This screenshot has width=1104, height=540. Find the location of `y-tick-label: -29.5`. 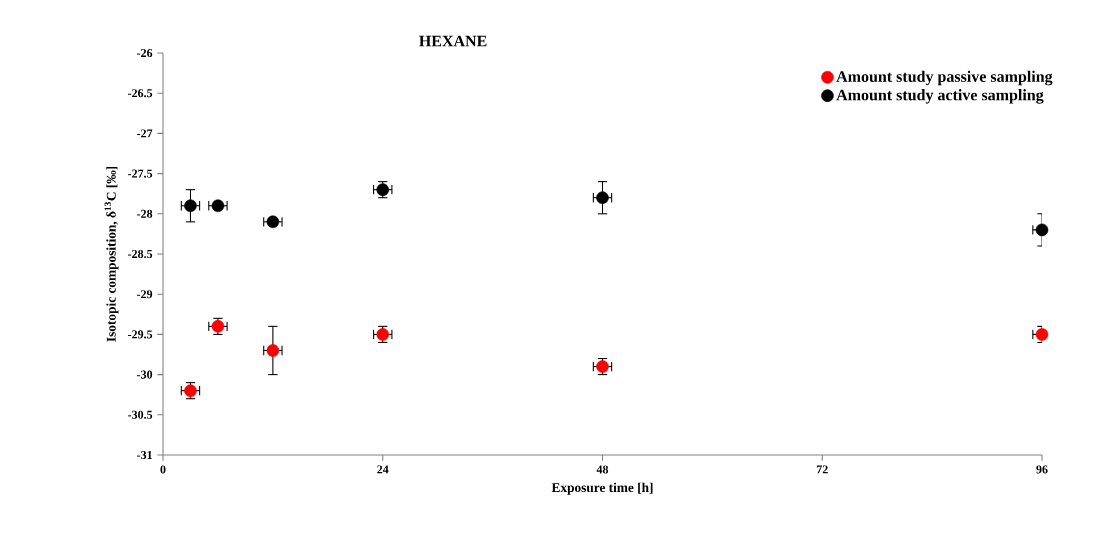

y-tick-label: -29.5 is located at coordinates (140, 334).